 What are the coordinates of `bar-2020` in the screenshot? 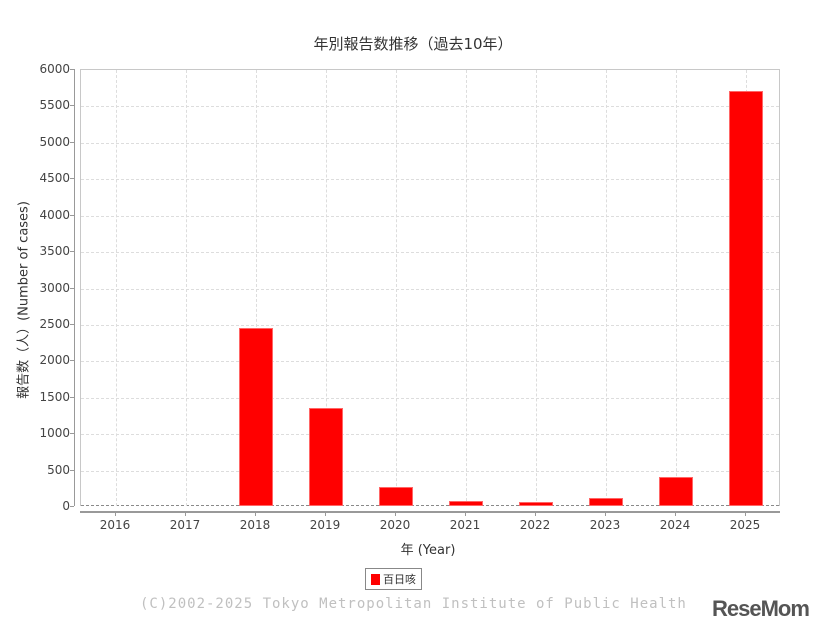 It's located at (396, 496).